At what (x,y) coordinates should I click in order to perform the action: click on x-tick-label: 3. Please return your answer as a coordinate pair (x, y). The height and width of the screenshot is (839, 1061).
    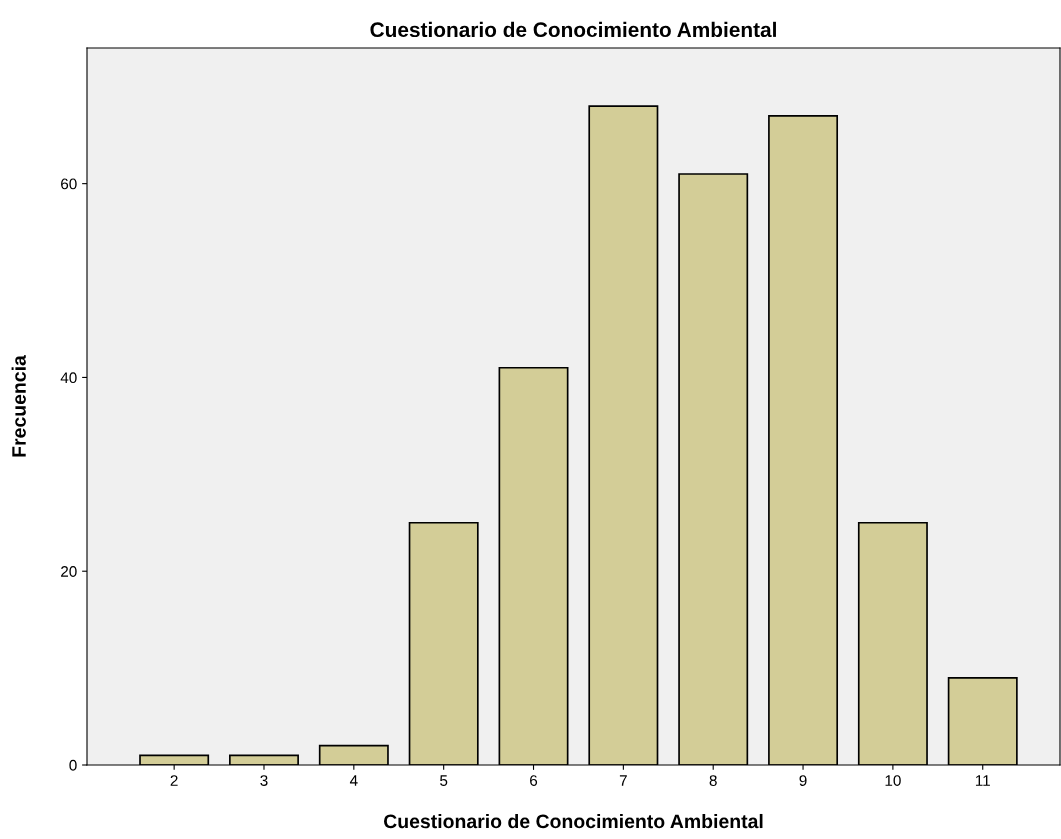
    Looking at the image, I should click on (264, 780).